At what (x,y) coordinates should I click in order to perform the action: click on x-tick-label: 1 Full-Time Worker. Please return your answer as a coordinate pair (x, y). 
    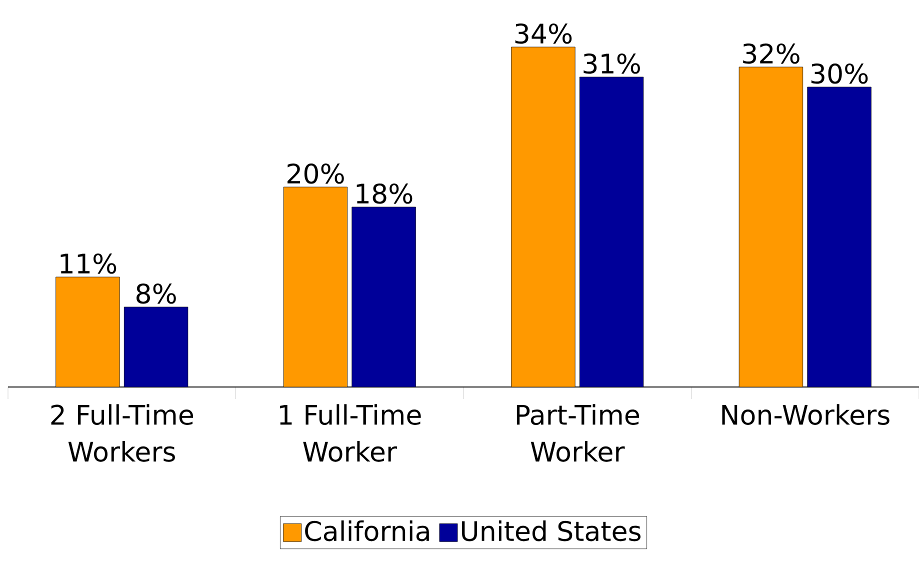
    Looking at the image, I should click on (350, 433).